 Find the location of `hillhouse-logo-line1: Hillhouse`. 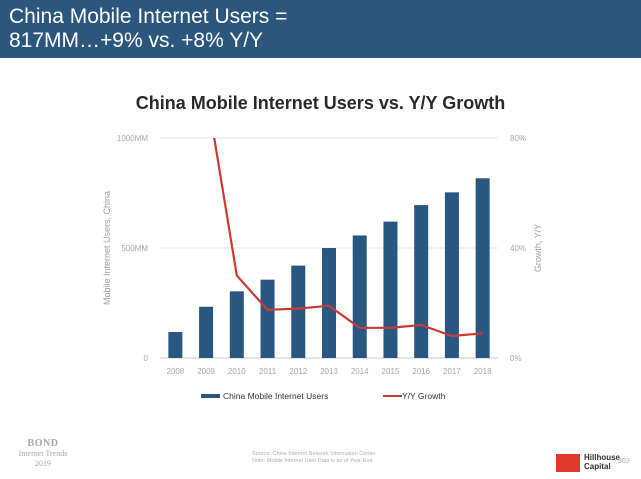

hillhouse-logo-line1: Hillhouse is located at coordinates (602, 457).